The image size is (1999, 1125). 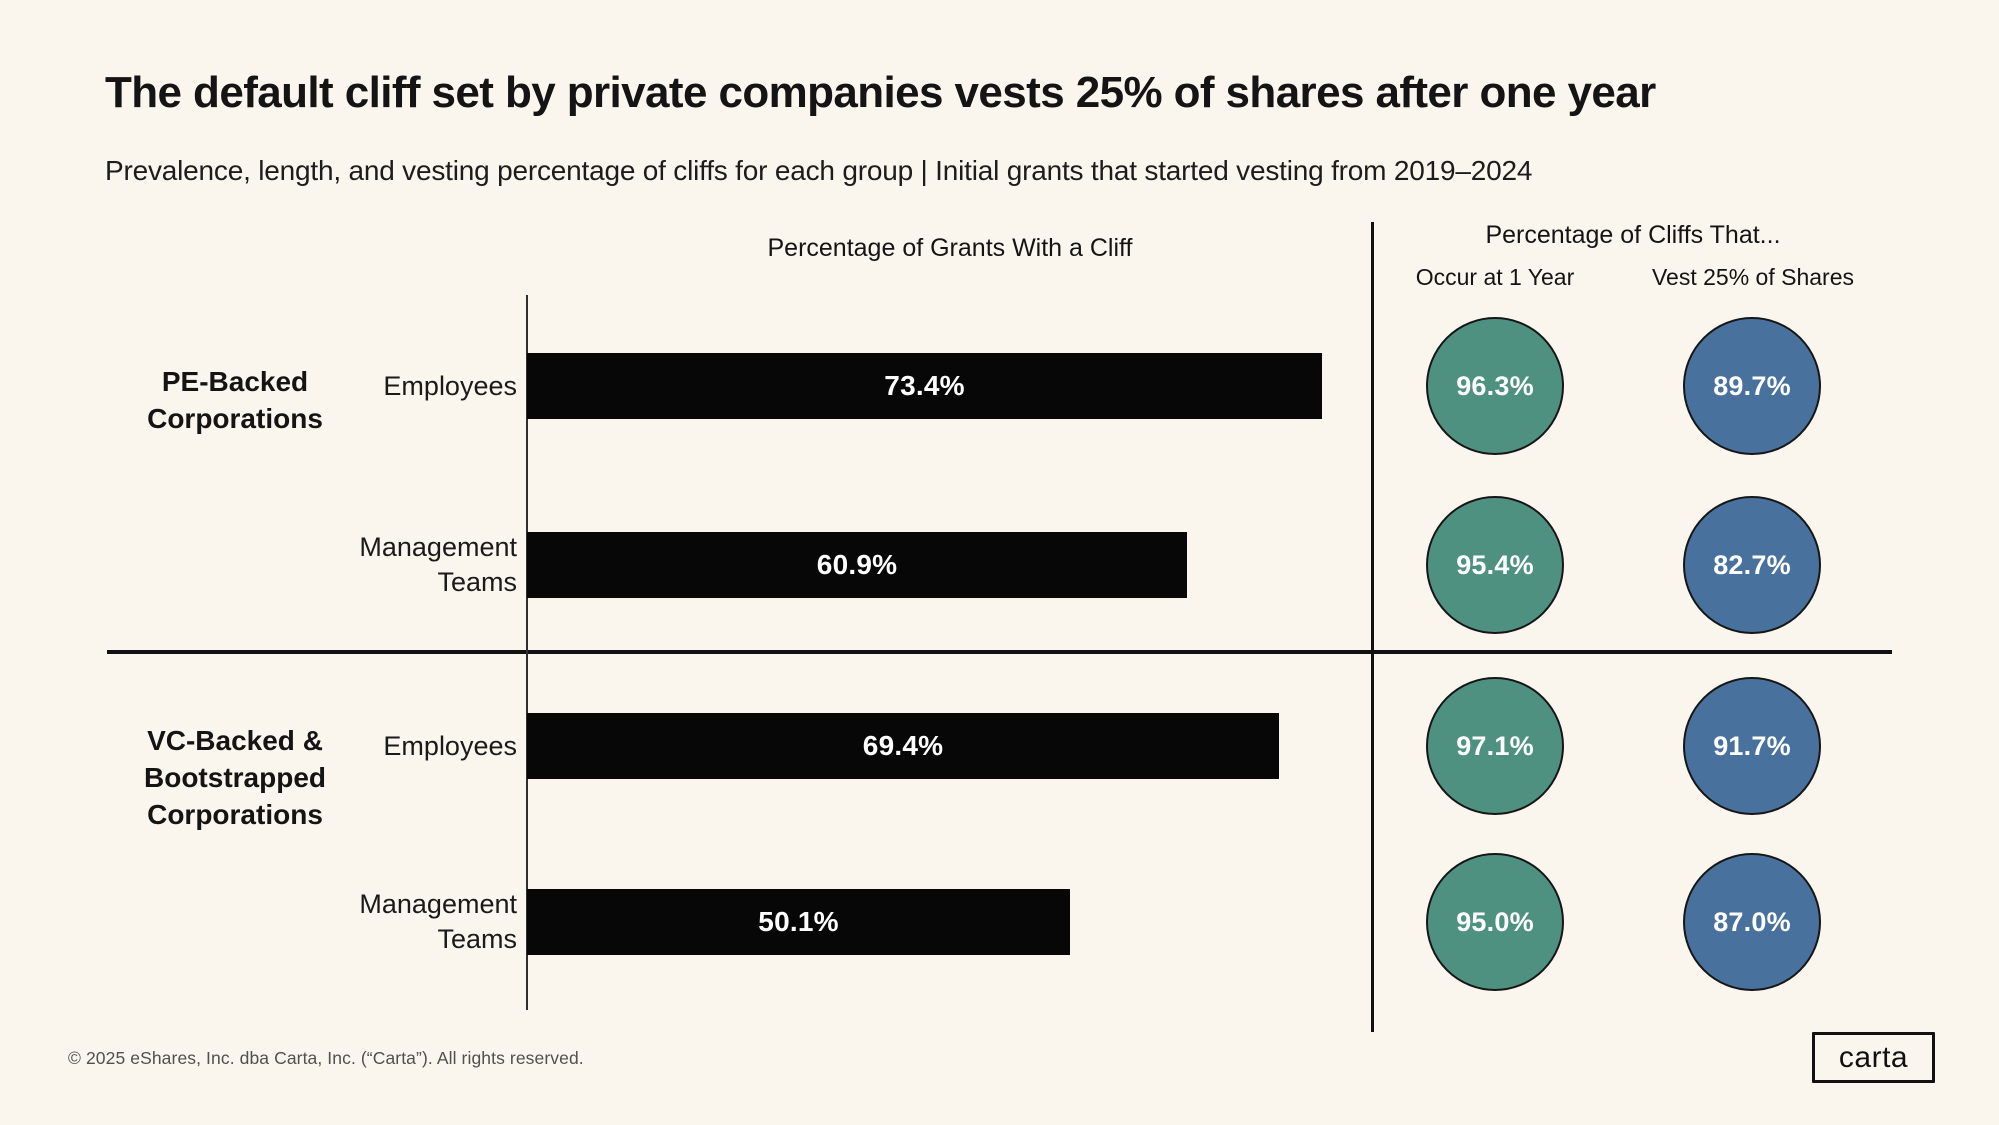 What do you see at coordinates (235, 400) in the screenshot?
I see `group-label-pe-backed: PE-Backed Corporations` at bounding box center [235, 400].